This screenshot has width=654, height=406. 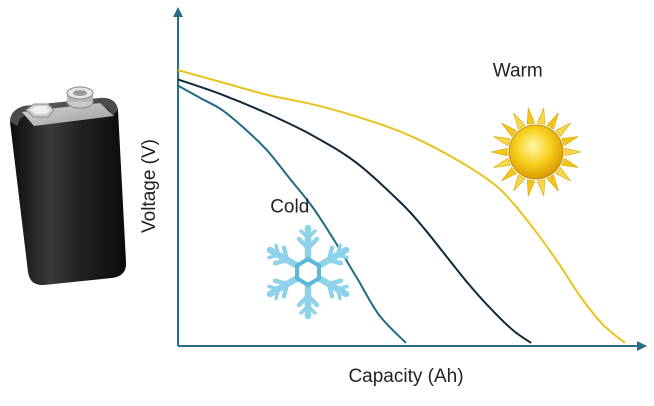 What do you see at coordinates (642, 346) in the screenshot?
I see `x-axis-arrow` at bounding box center [642, 346].